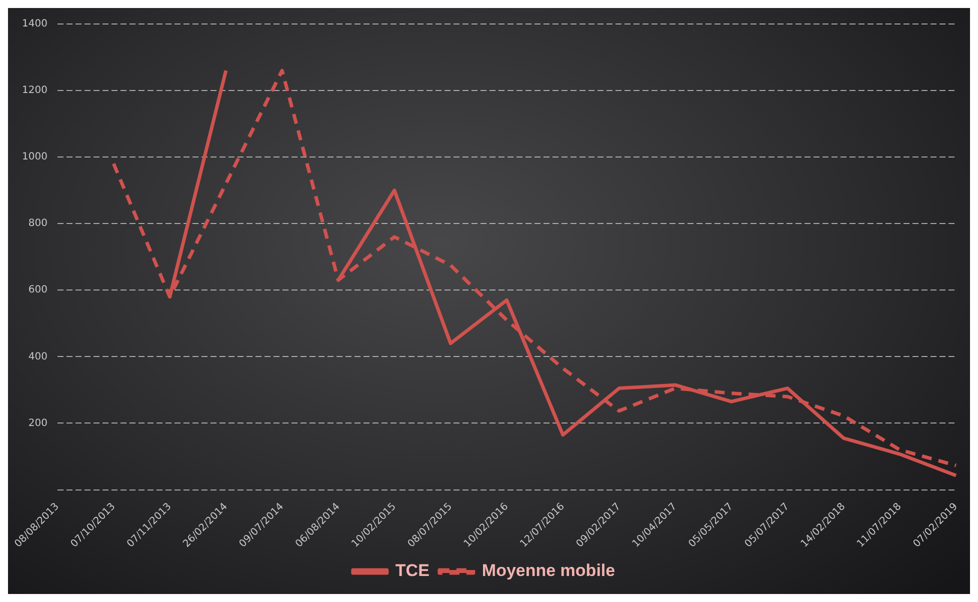  What do you see at coordinates (549, 570) in the screenshot?
I see `legend-label: Moyenne mobile` at bounding box center [549, 570].